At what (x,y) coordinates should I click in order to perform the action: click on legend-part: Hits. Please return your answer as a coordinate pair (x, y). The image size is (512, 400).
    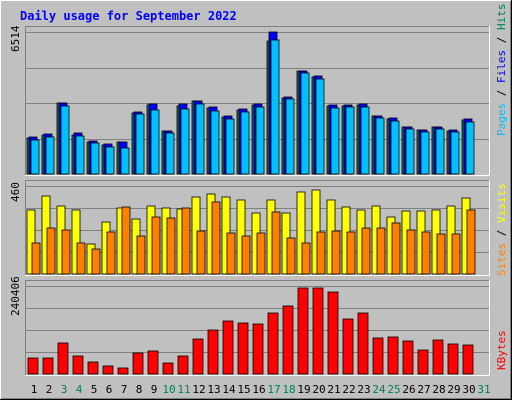
    Looking at the image, I should click on (501, 17).